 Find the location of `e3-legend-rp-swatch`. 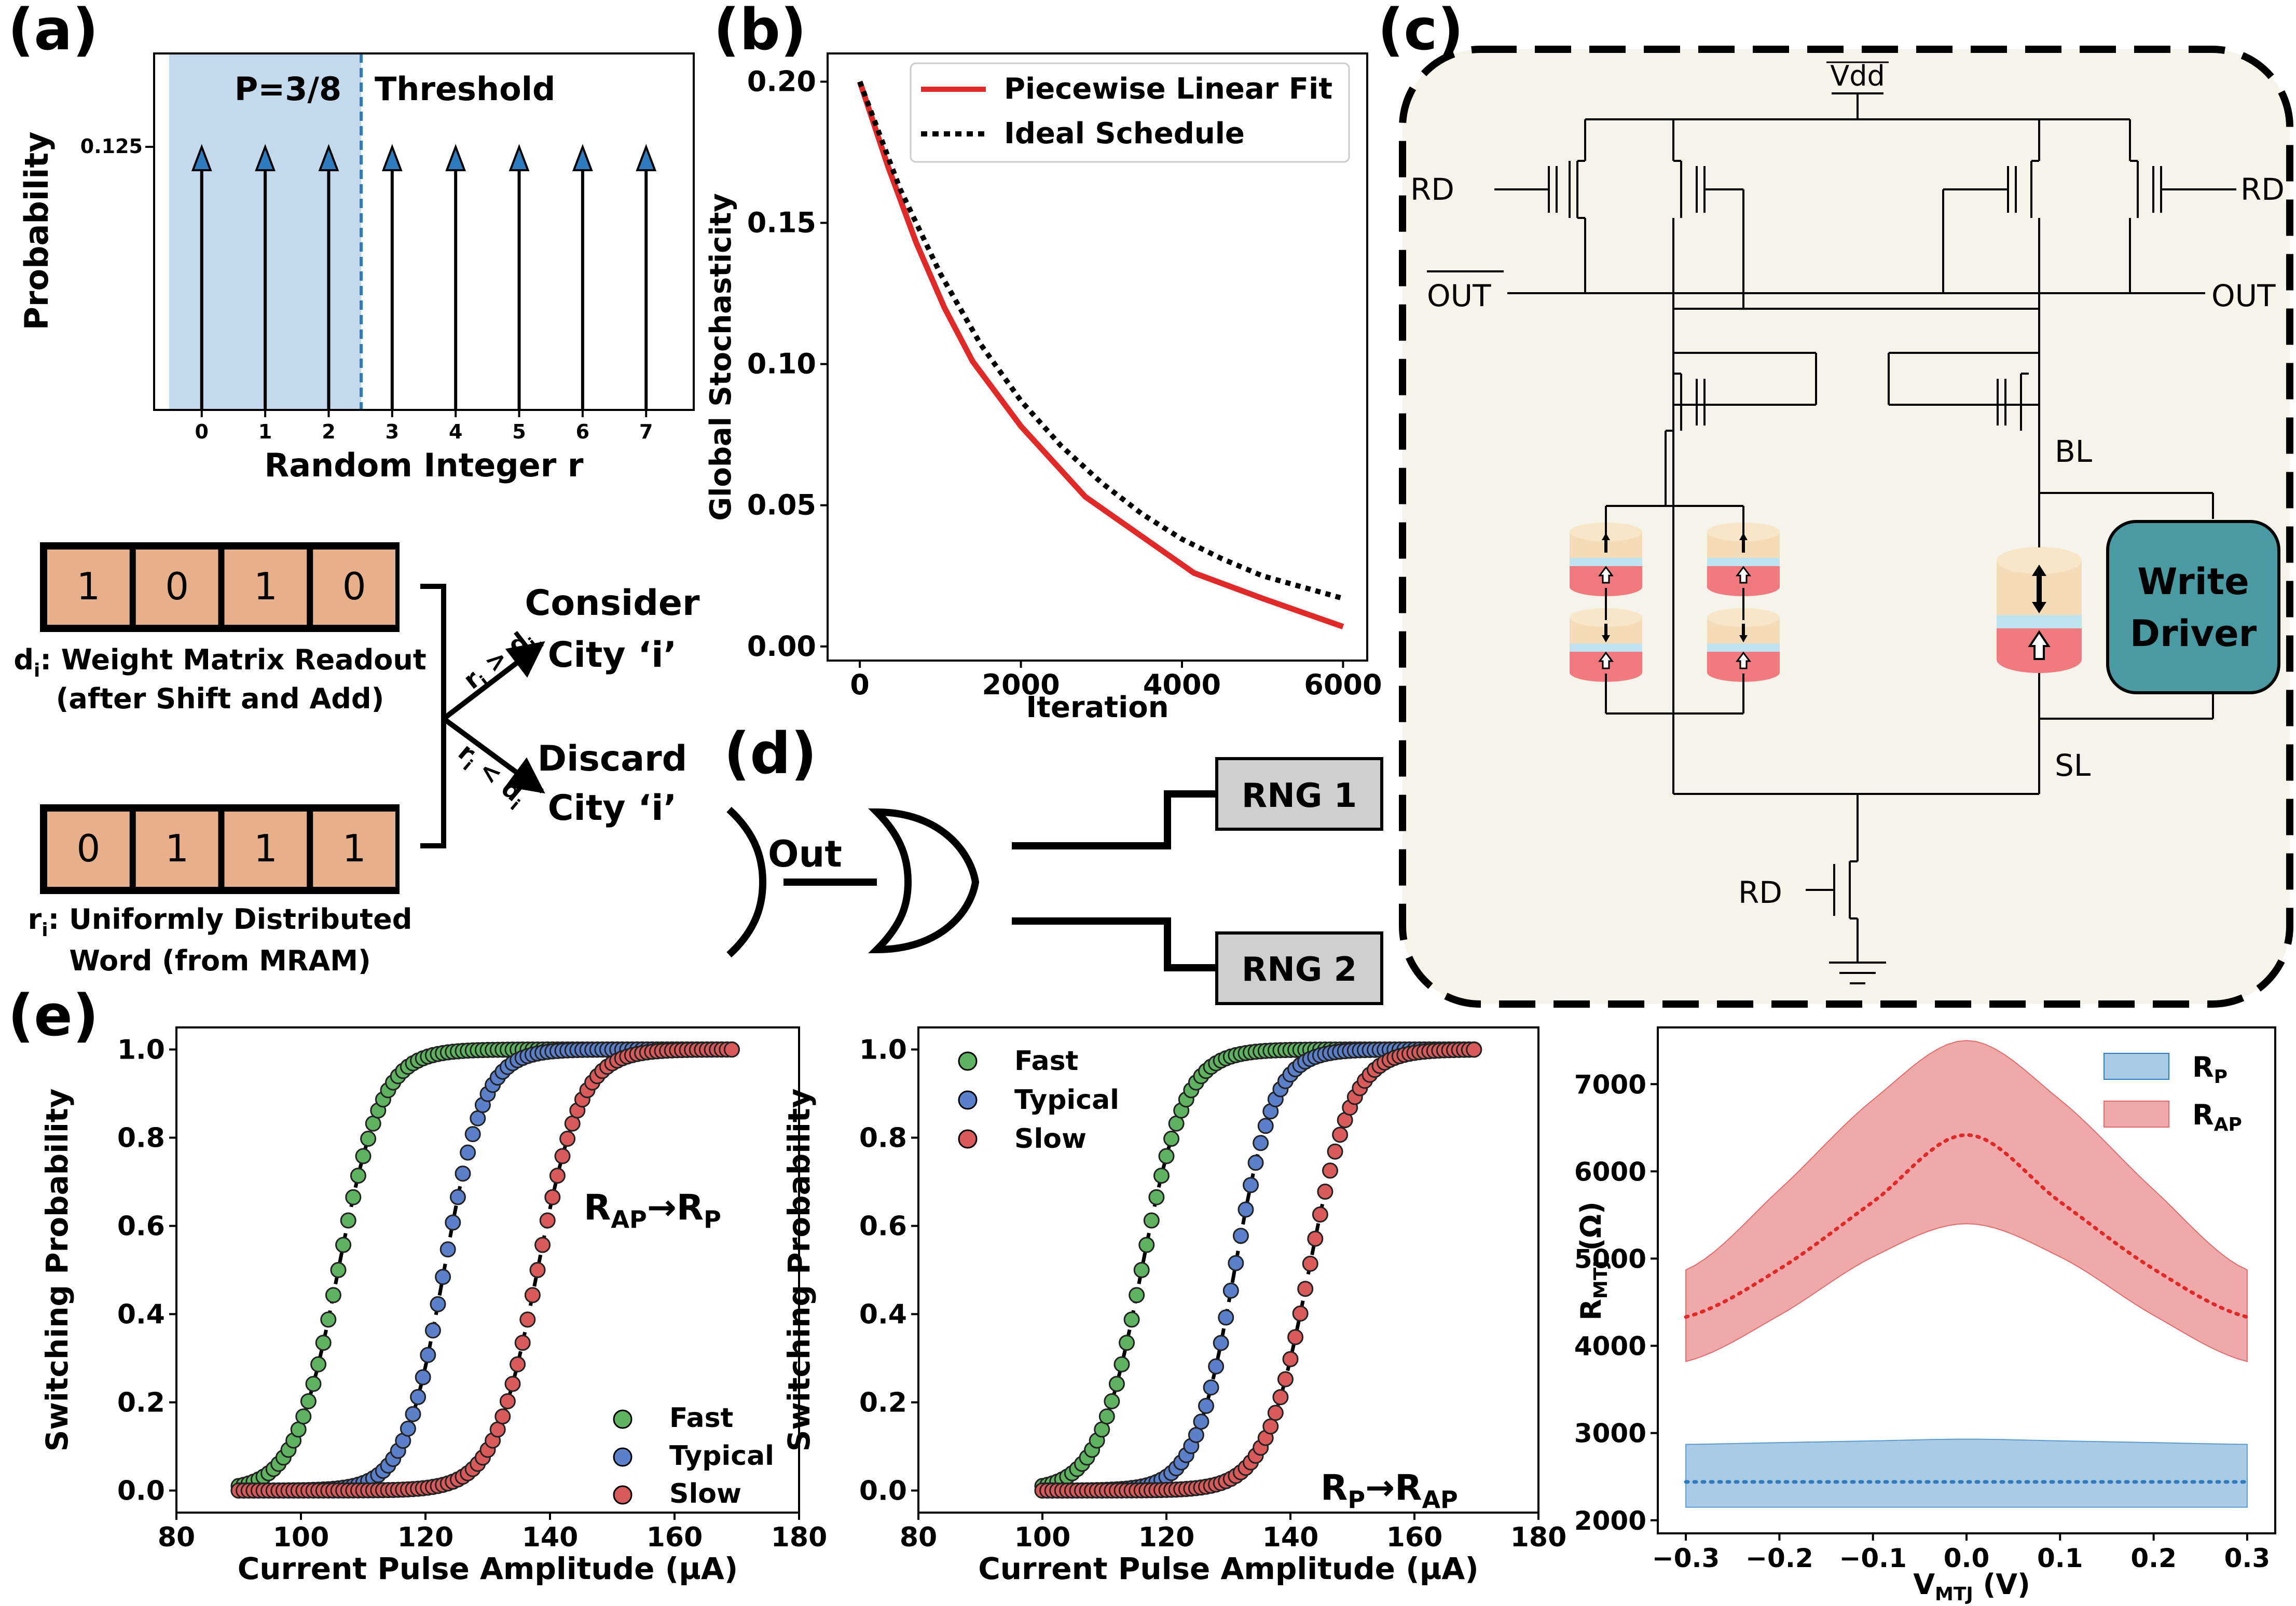

e3-legend-rp-swatch is located at coordinates (2136, 1066).